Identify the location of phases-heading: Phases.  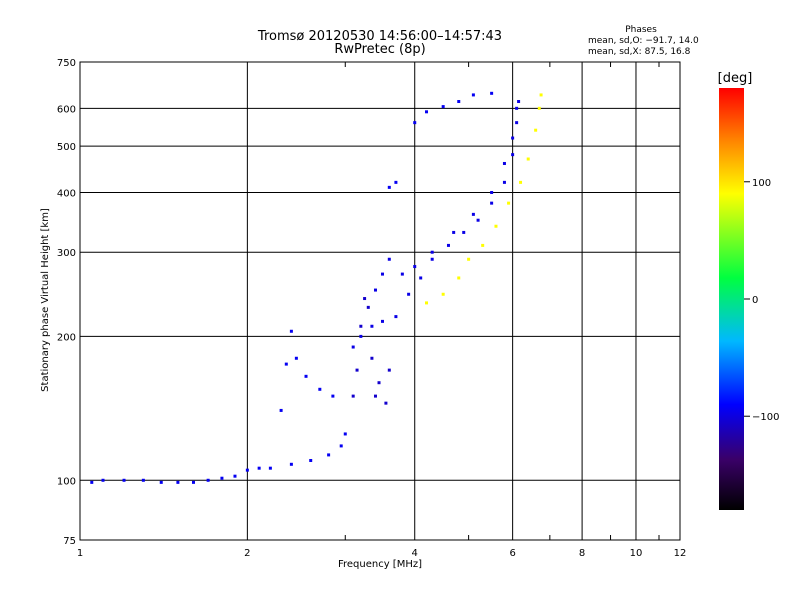
(641, 30).